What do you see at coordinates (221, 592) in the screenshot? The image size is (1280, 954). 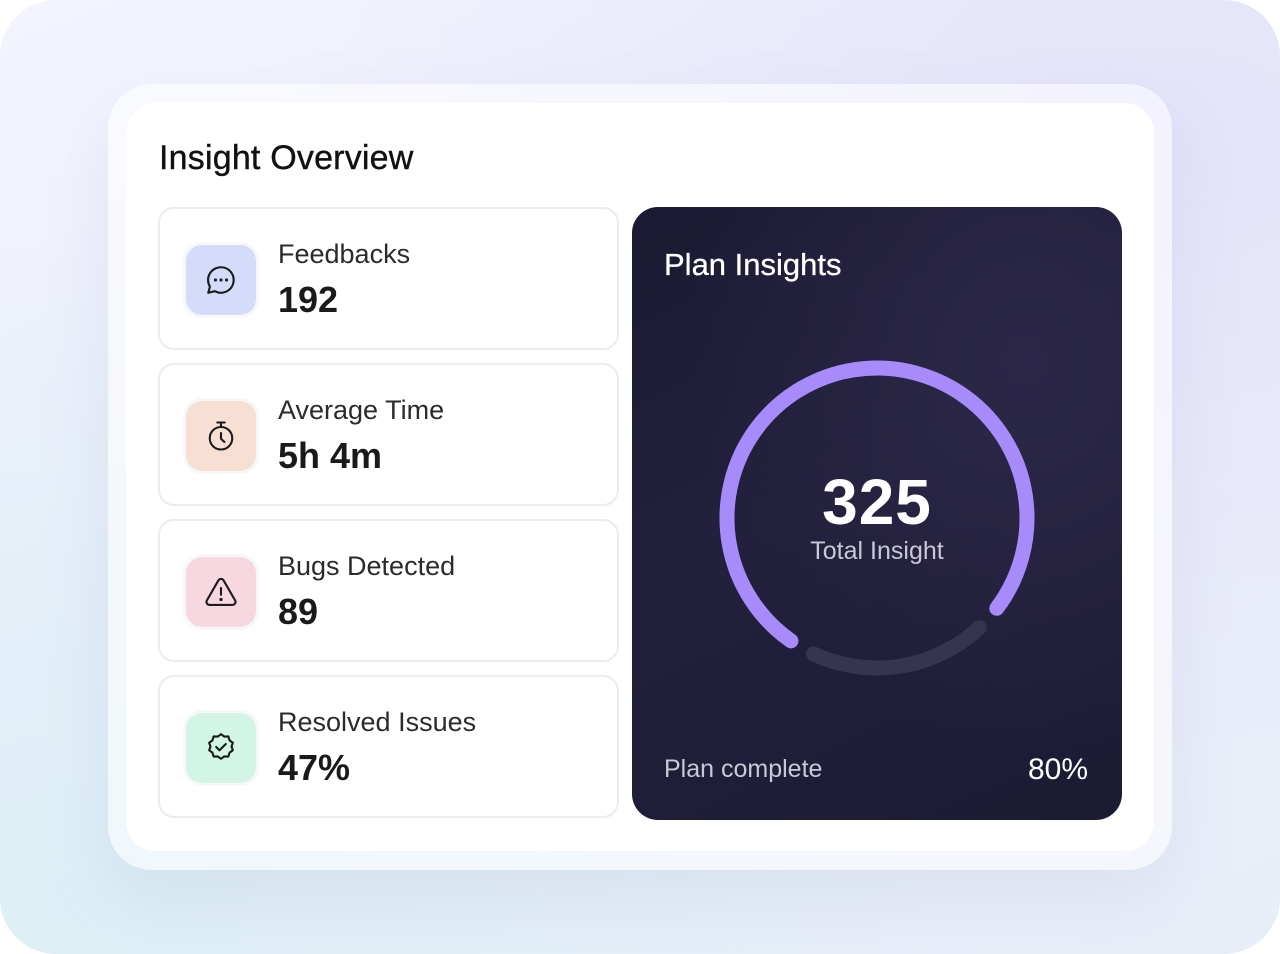 I see `warning-triangle-icon` at bounding box center [221, 592].